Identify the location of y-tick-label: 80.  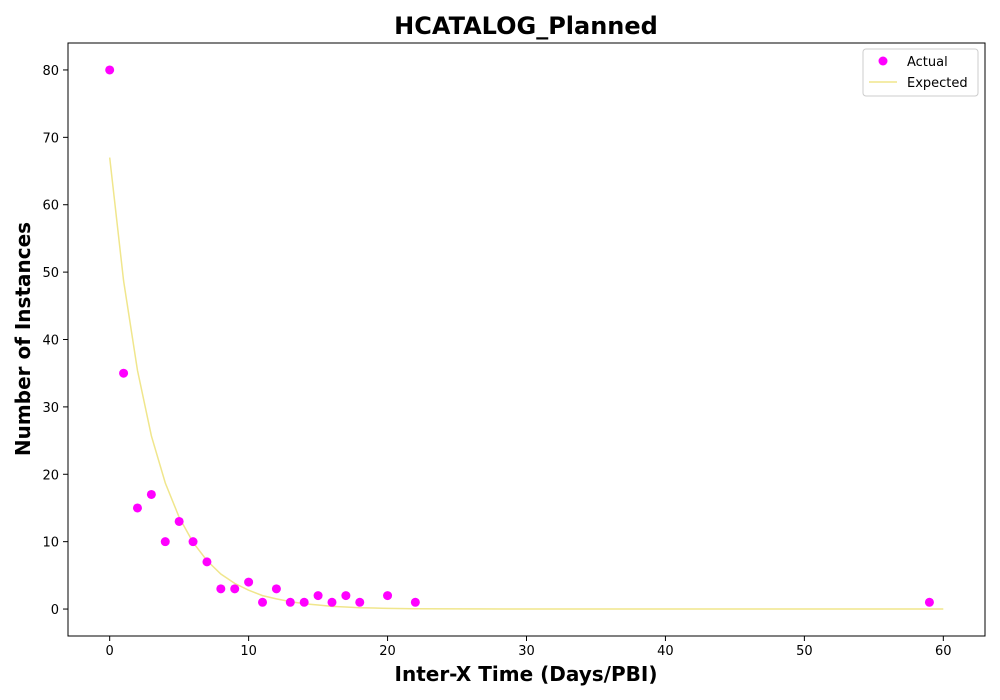
(50, 71).